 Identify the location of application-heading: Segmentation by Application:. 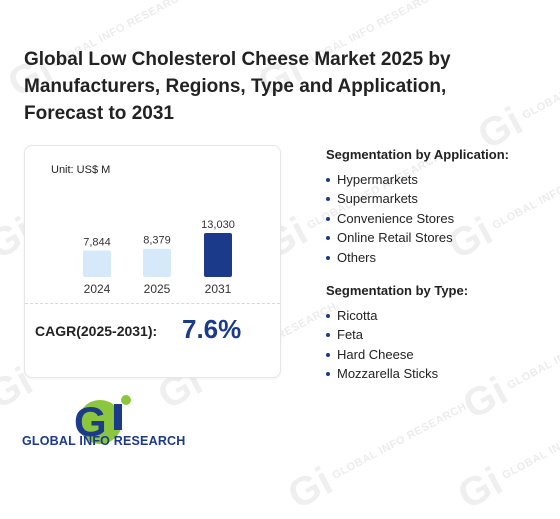
(417, 154).